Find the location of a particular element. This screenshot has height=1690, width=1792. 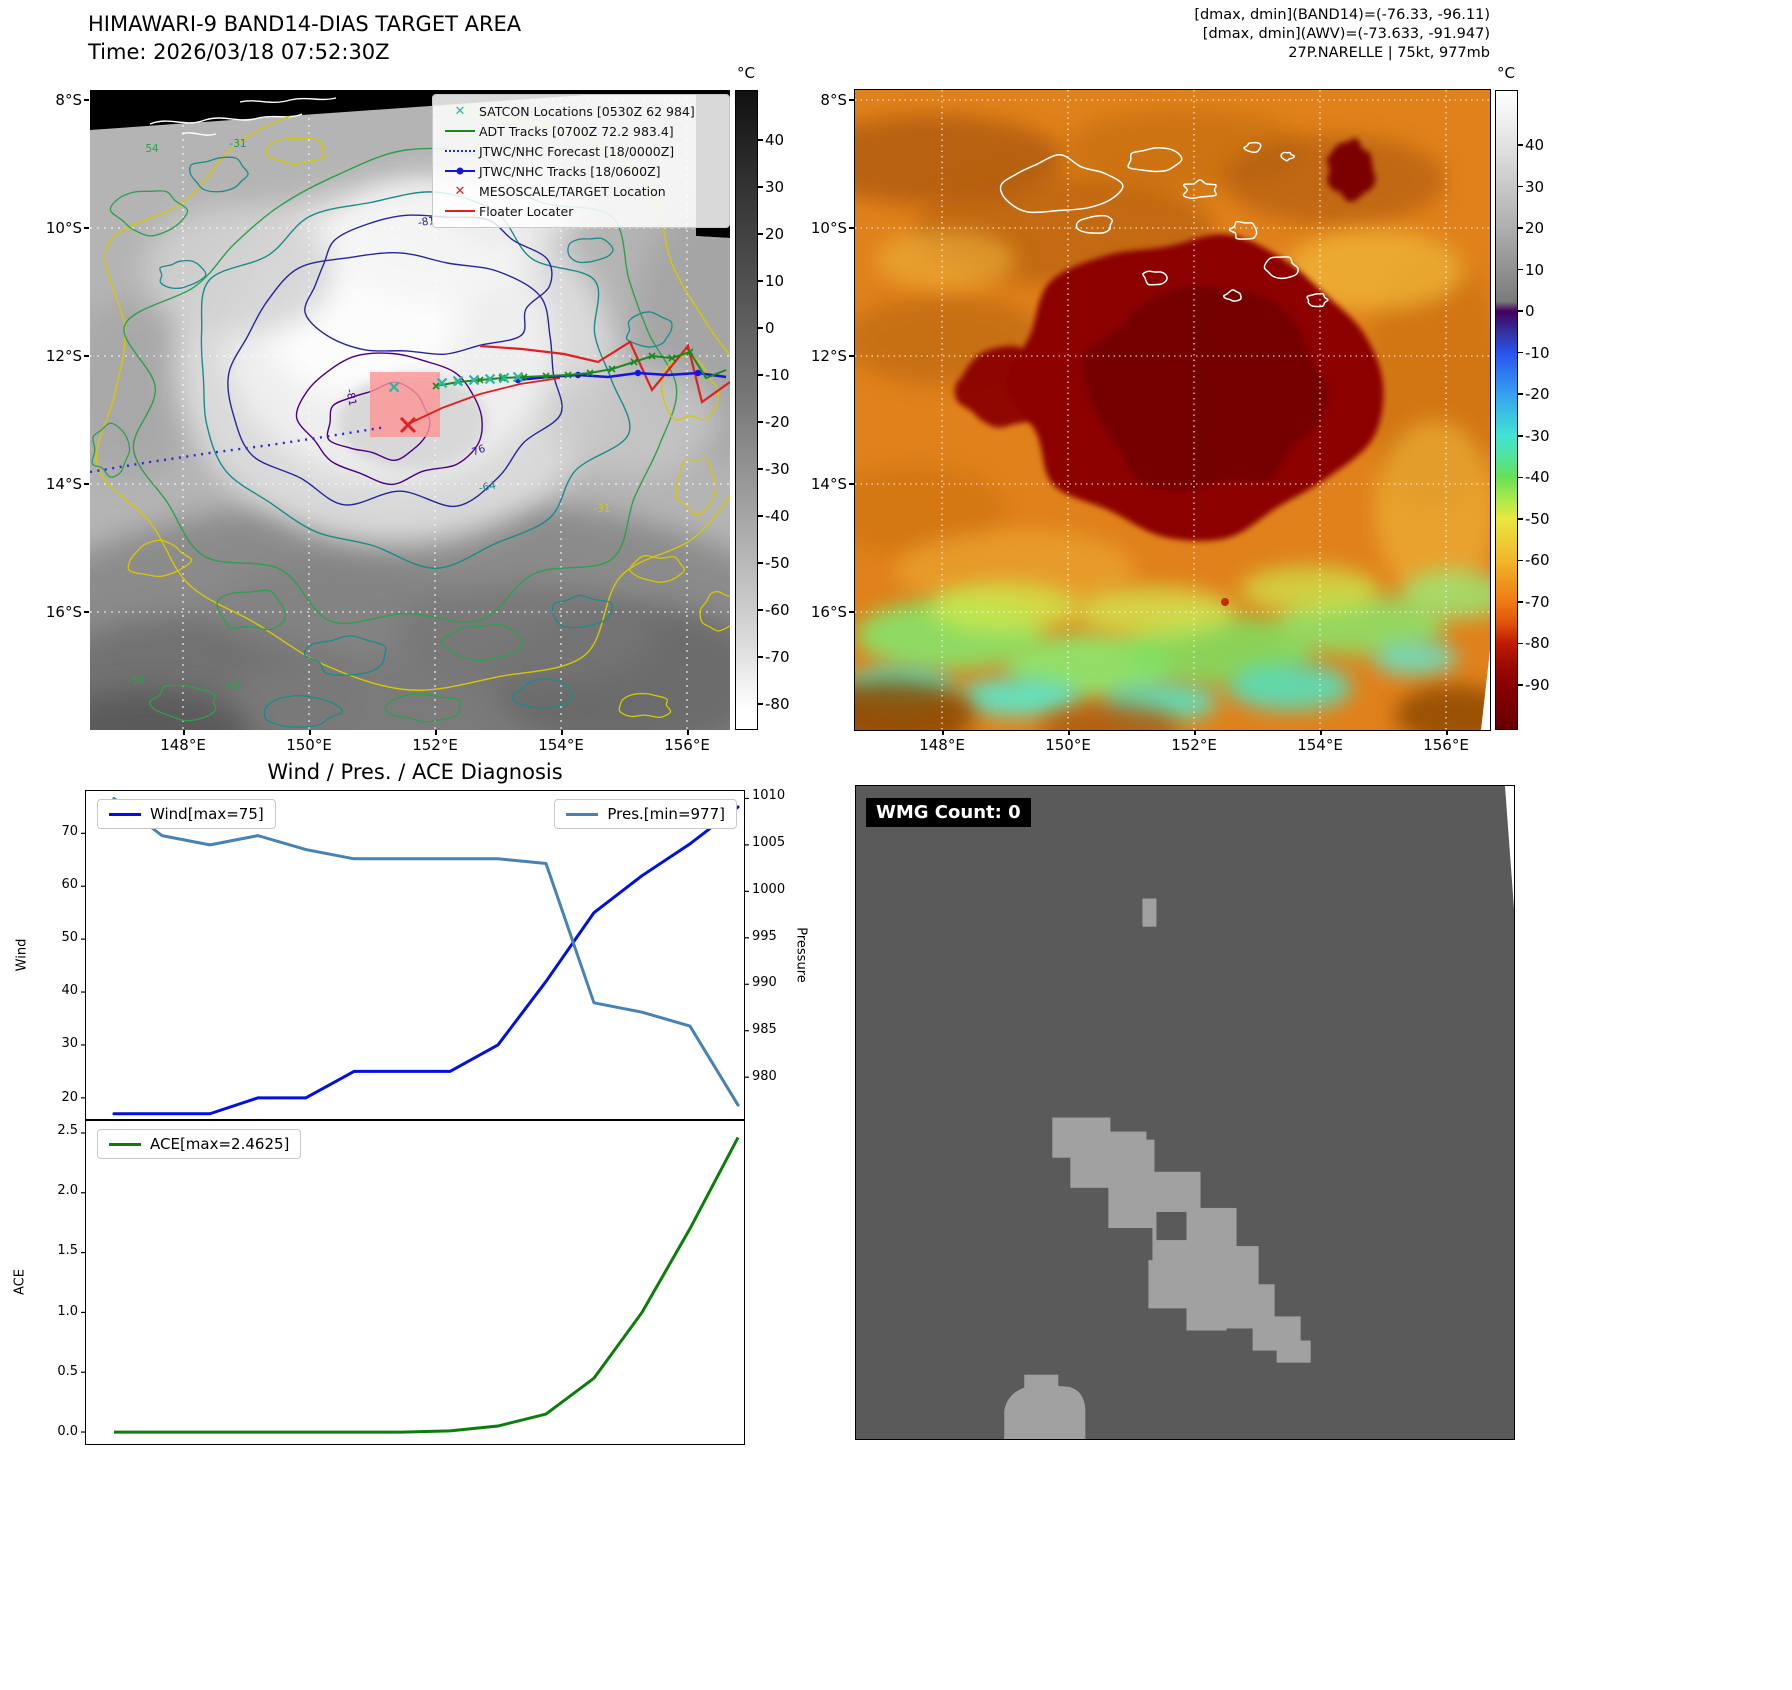

colorbar-tick-label: 10 is located at coordinates (775, 281).